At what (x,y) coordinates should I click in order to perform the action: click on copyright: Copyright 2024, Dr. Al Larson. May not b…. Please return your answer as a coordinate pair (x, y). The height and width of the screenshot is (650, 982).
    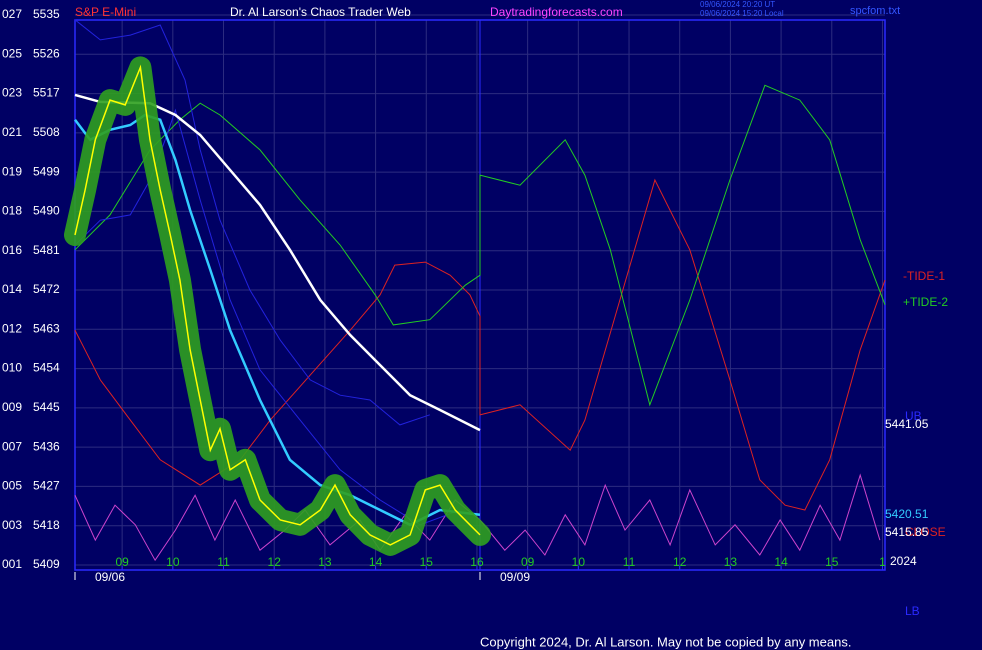
    Looking at the image, I should click on (665, 641).